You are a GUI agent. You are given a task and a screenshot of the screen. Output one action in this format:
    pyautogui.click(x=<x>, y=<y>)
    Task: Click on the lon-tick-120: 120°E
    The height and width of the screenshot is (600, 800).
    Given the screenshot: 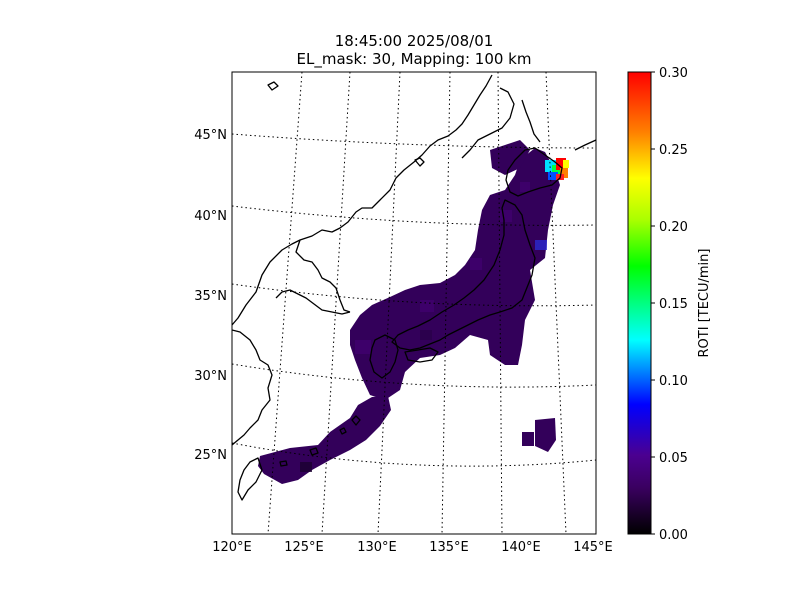 What is the action you would take?
    pyautogui.click(x=232, y=547)
    